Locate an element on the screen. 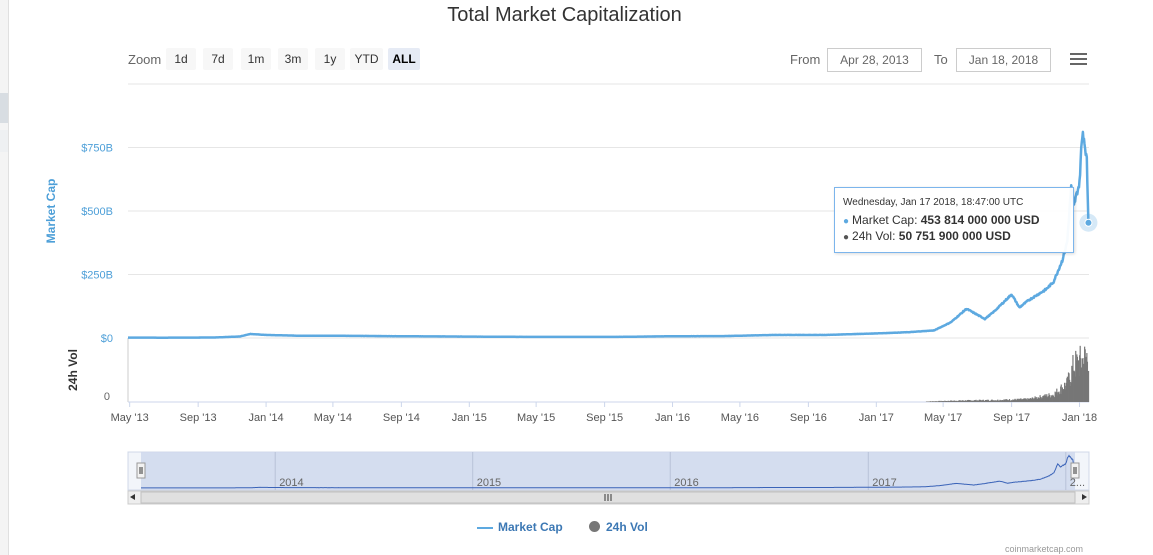  tooltip-market-cap-label: Market Cap: is located at coordinates (885, 220).